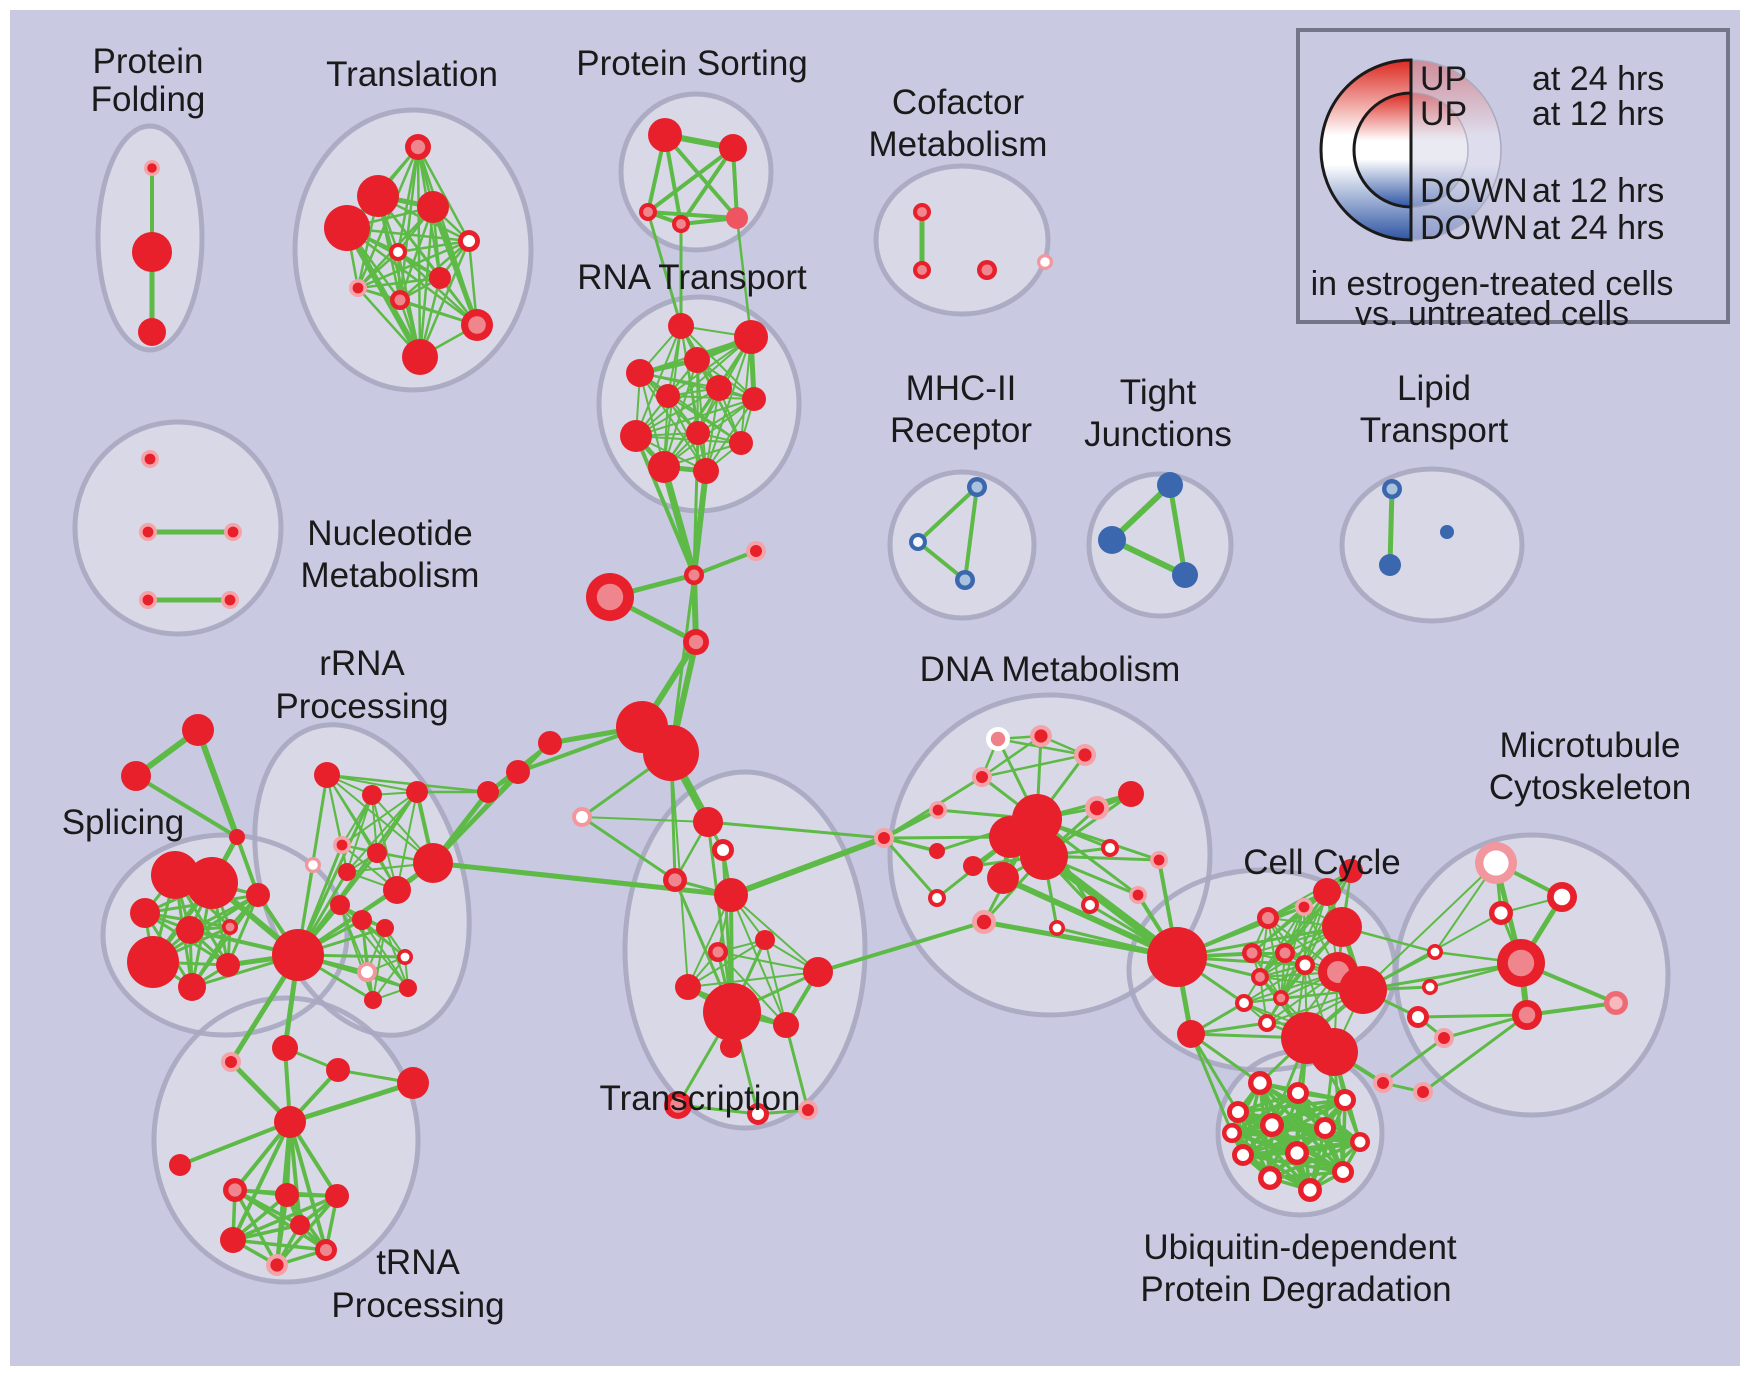 The height and width of the screenshot is (1381, 1750). I want to click on node-core-tr9, so click(400, 300).